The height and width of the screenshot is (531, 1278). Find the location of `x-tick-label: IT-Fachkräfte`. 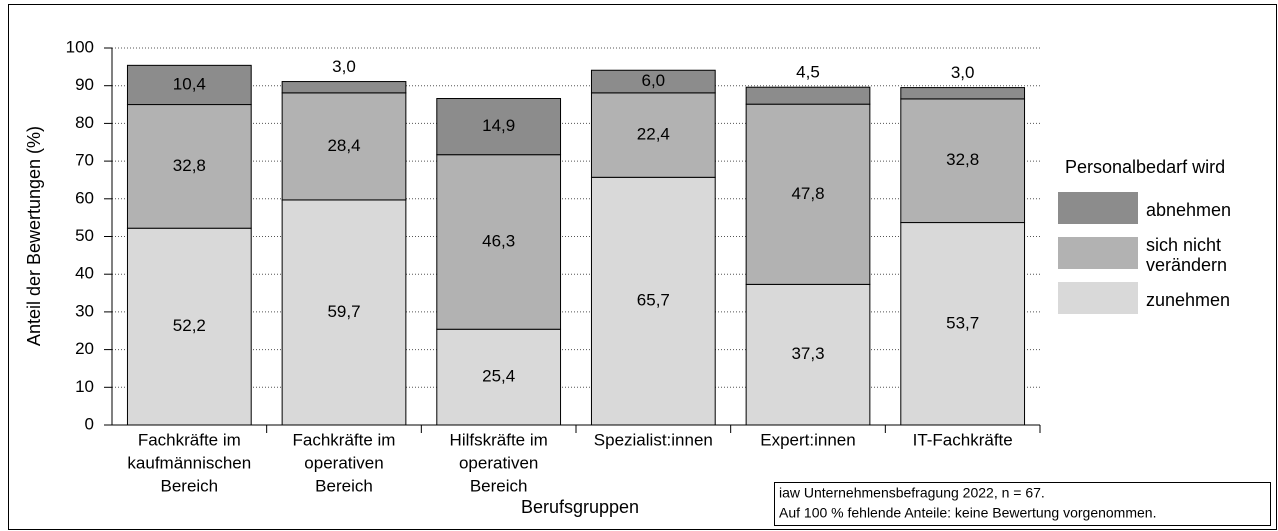

x-tick-label: IT-Fachkräfte is located at coordinates (963, 439).